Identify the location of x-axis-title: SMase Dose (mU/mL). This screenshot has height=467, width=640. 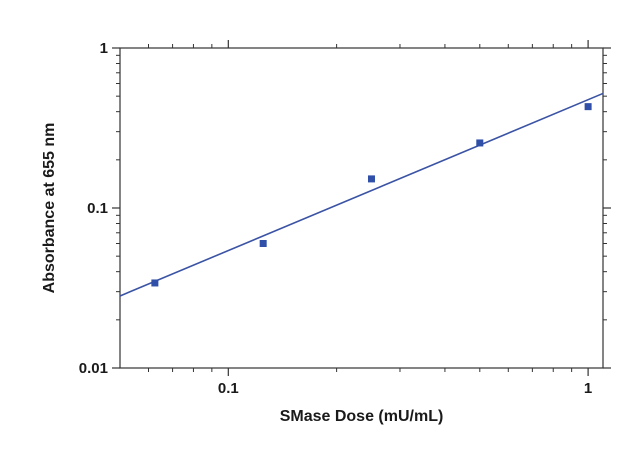
(362, 416).